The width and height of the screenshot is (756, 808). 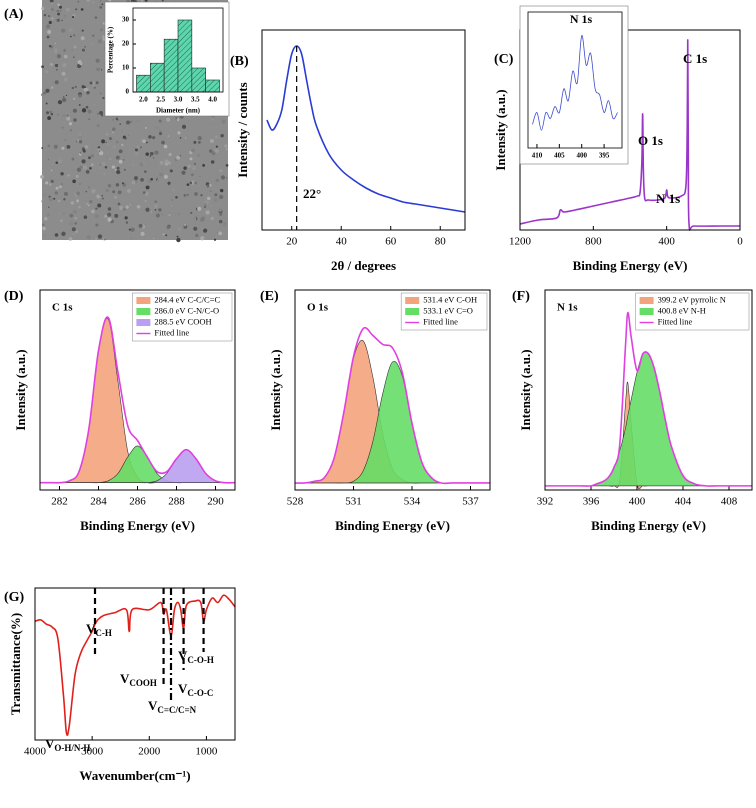 What do you see at coordinates (126, 68) in the screenshot?
I see `y-tick-label: 10` at bounding box center [126, 68].